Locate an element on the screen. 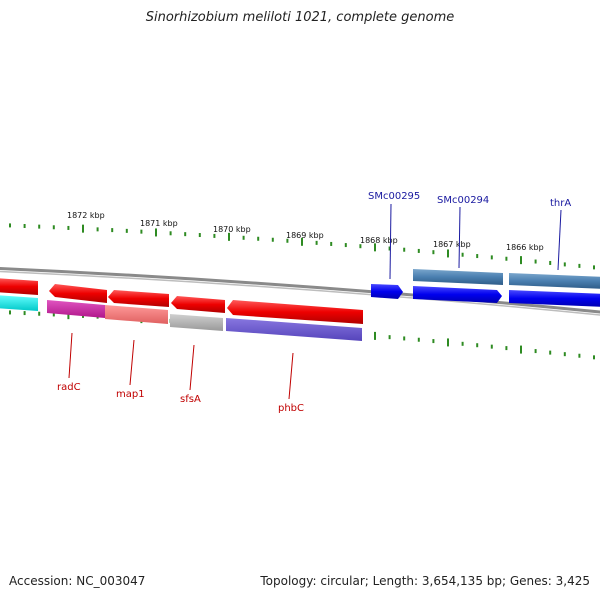  gene-feature-radC is located at coordinates (78, 293).